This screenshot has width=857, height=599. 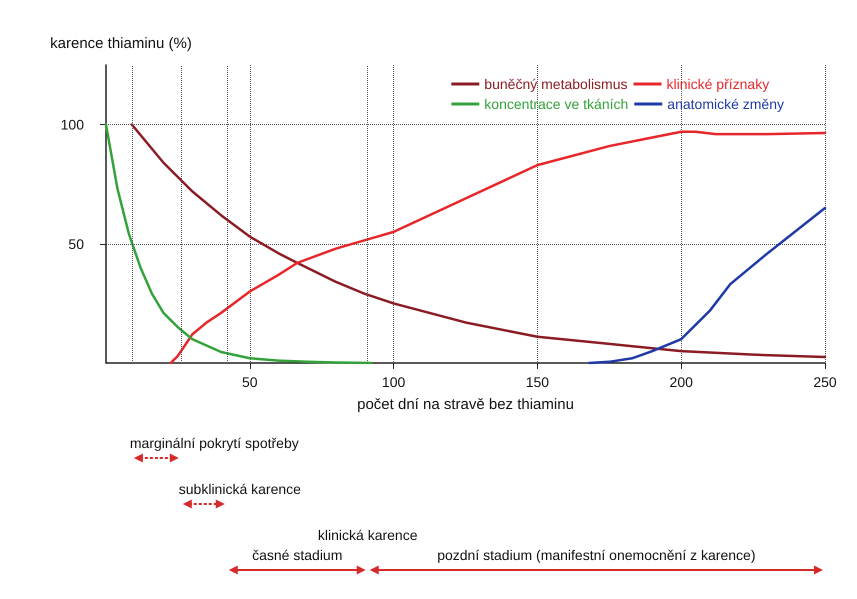 I want to click on text: marginální pokrytí spotřeby, so click(x=214, y=443).